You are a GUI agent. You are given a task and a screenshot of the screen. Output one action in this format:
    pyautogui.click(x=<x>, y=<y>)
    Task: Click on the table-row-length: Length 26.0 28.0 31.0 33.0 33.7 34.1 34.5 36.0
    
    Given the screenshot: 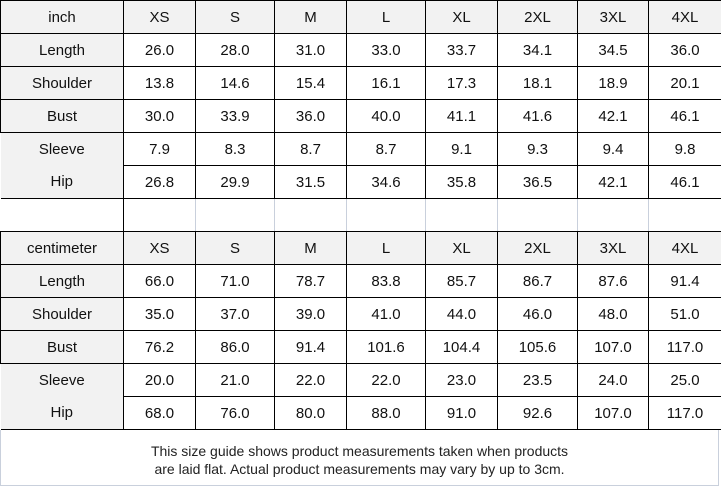 What is the action you would take?
    pyautogui.click(x=360, y=50)
    